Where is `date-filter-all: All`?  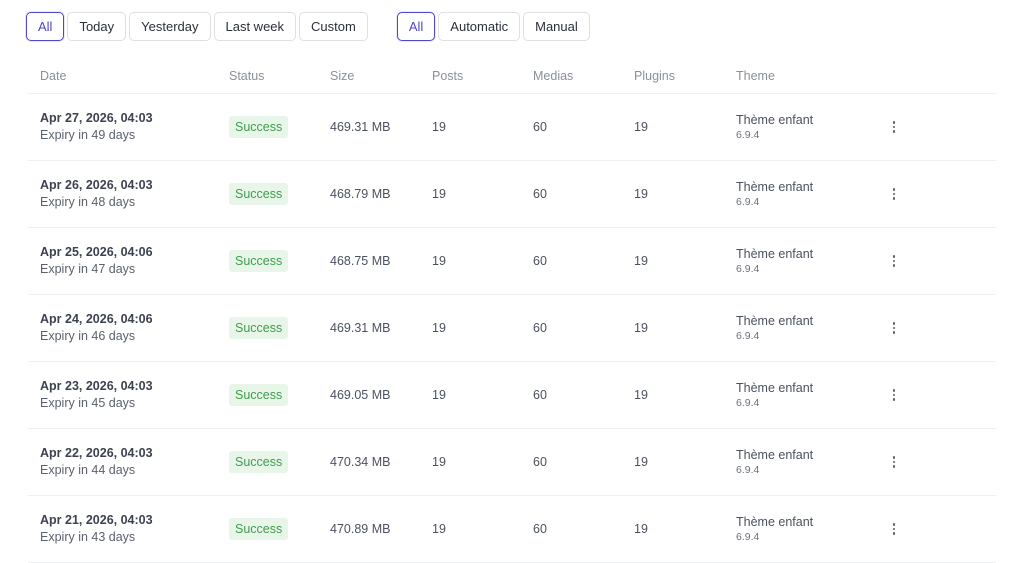
date-filter-all: All is located at coordinates (45, 26).